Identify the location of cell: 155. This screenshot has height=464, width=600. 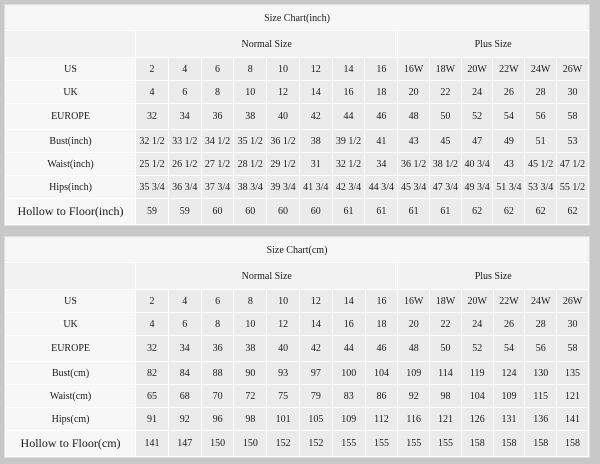
(414, 443).